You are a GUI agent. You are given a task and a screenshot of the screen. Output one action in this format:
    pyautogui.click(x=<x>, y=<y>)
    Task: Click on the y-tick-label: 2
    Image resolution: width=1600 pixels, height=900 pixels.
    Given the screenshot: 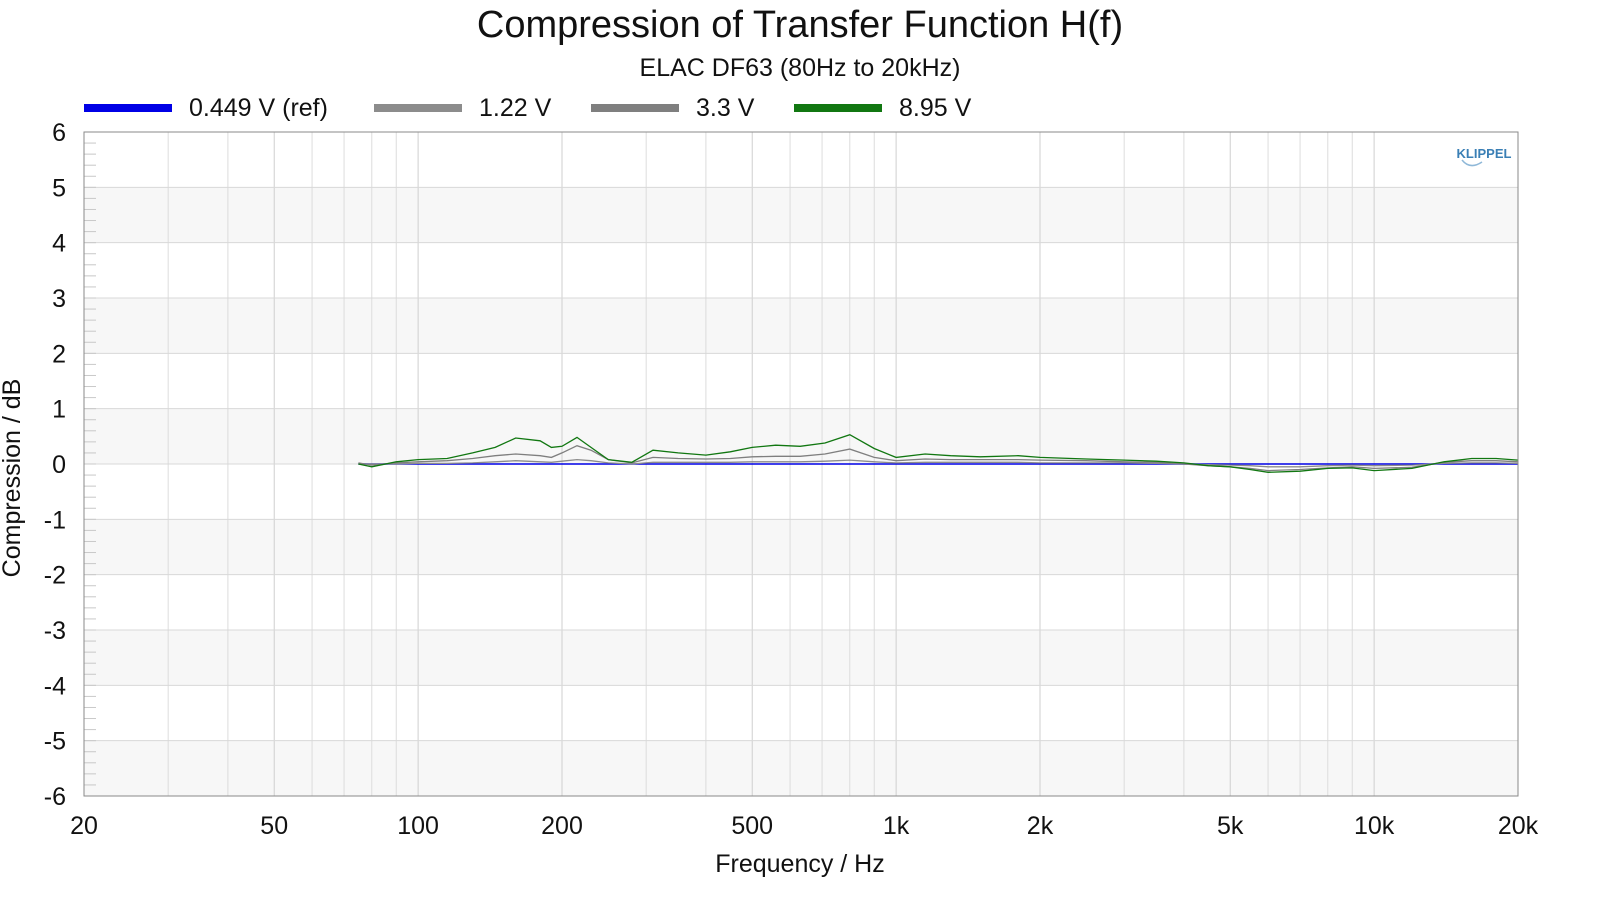 What is the action you would take?
    pyautogui.click(x=59, y=354)
    